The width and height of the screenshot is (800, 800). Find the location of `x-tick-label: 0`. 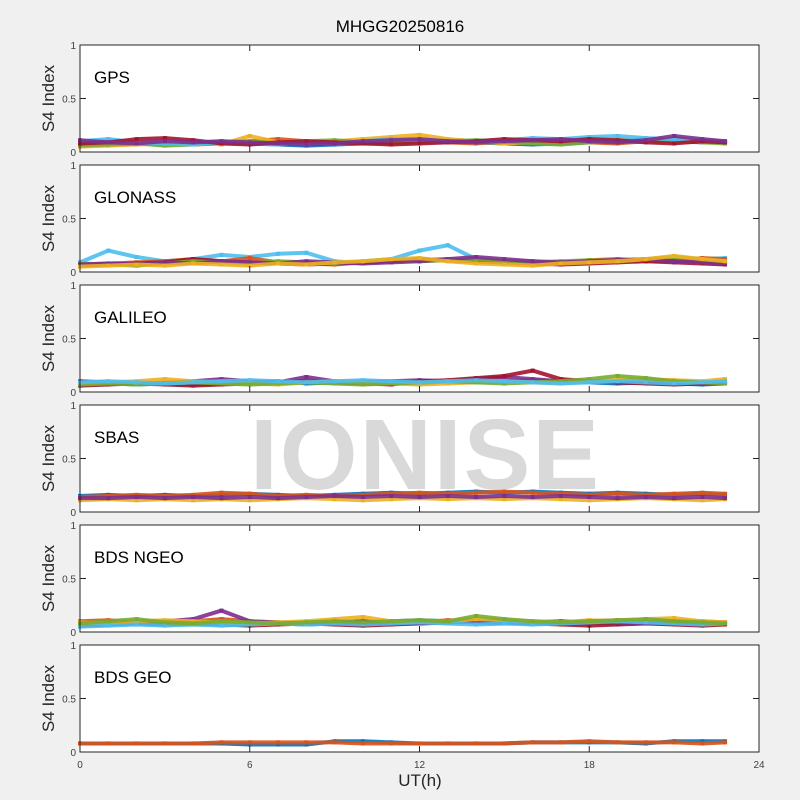

x-tick-label: 0 is located at coordinates (80, 765).